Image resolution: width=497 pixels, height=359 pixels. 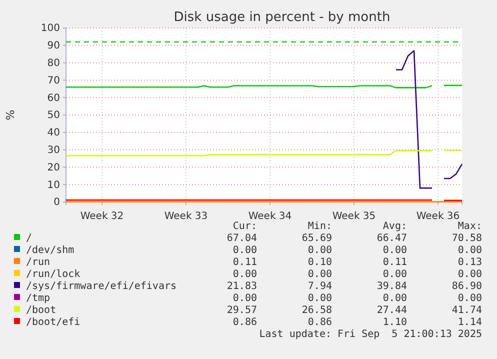 I want to click on text: 65.69, so click(x=317, y=238).